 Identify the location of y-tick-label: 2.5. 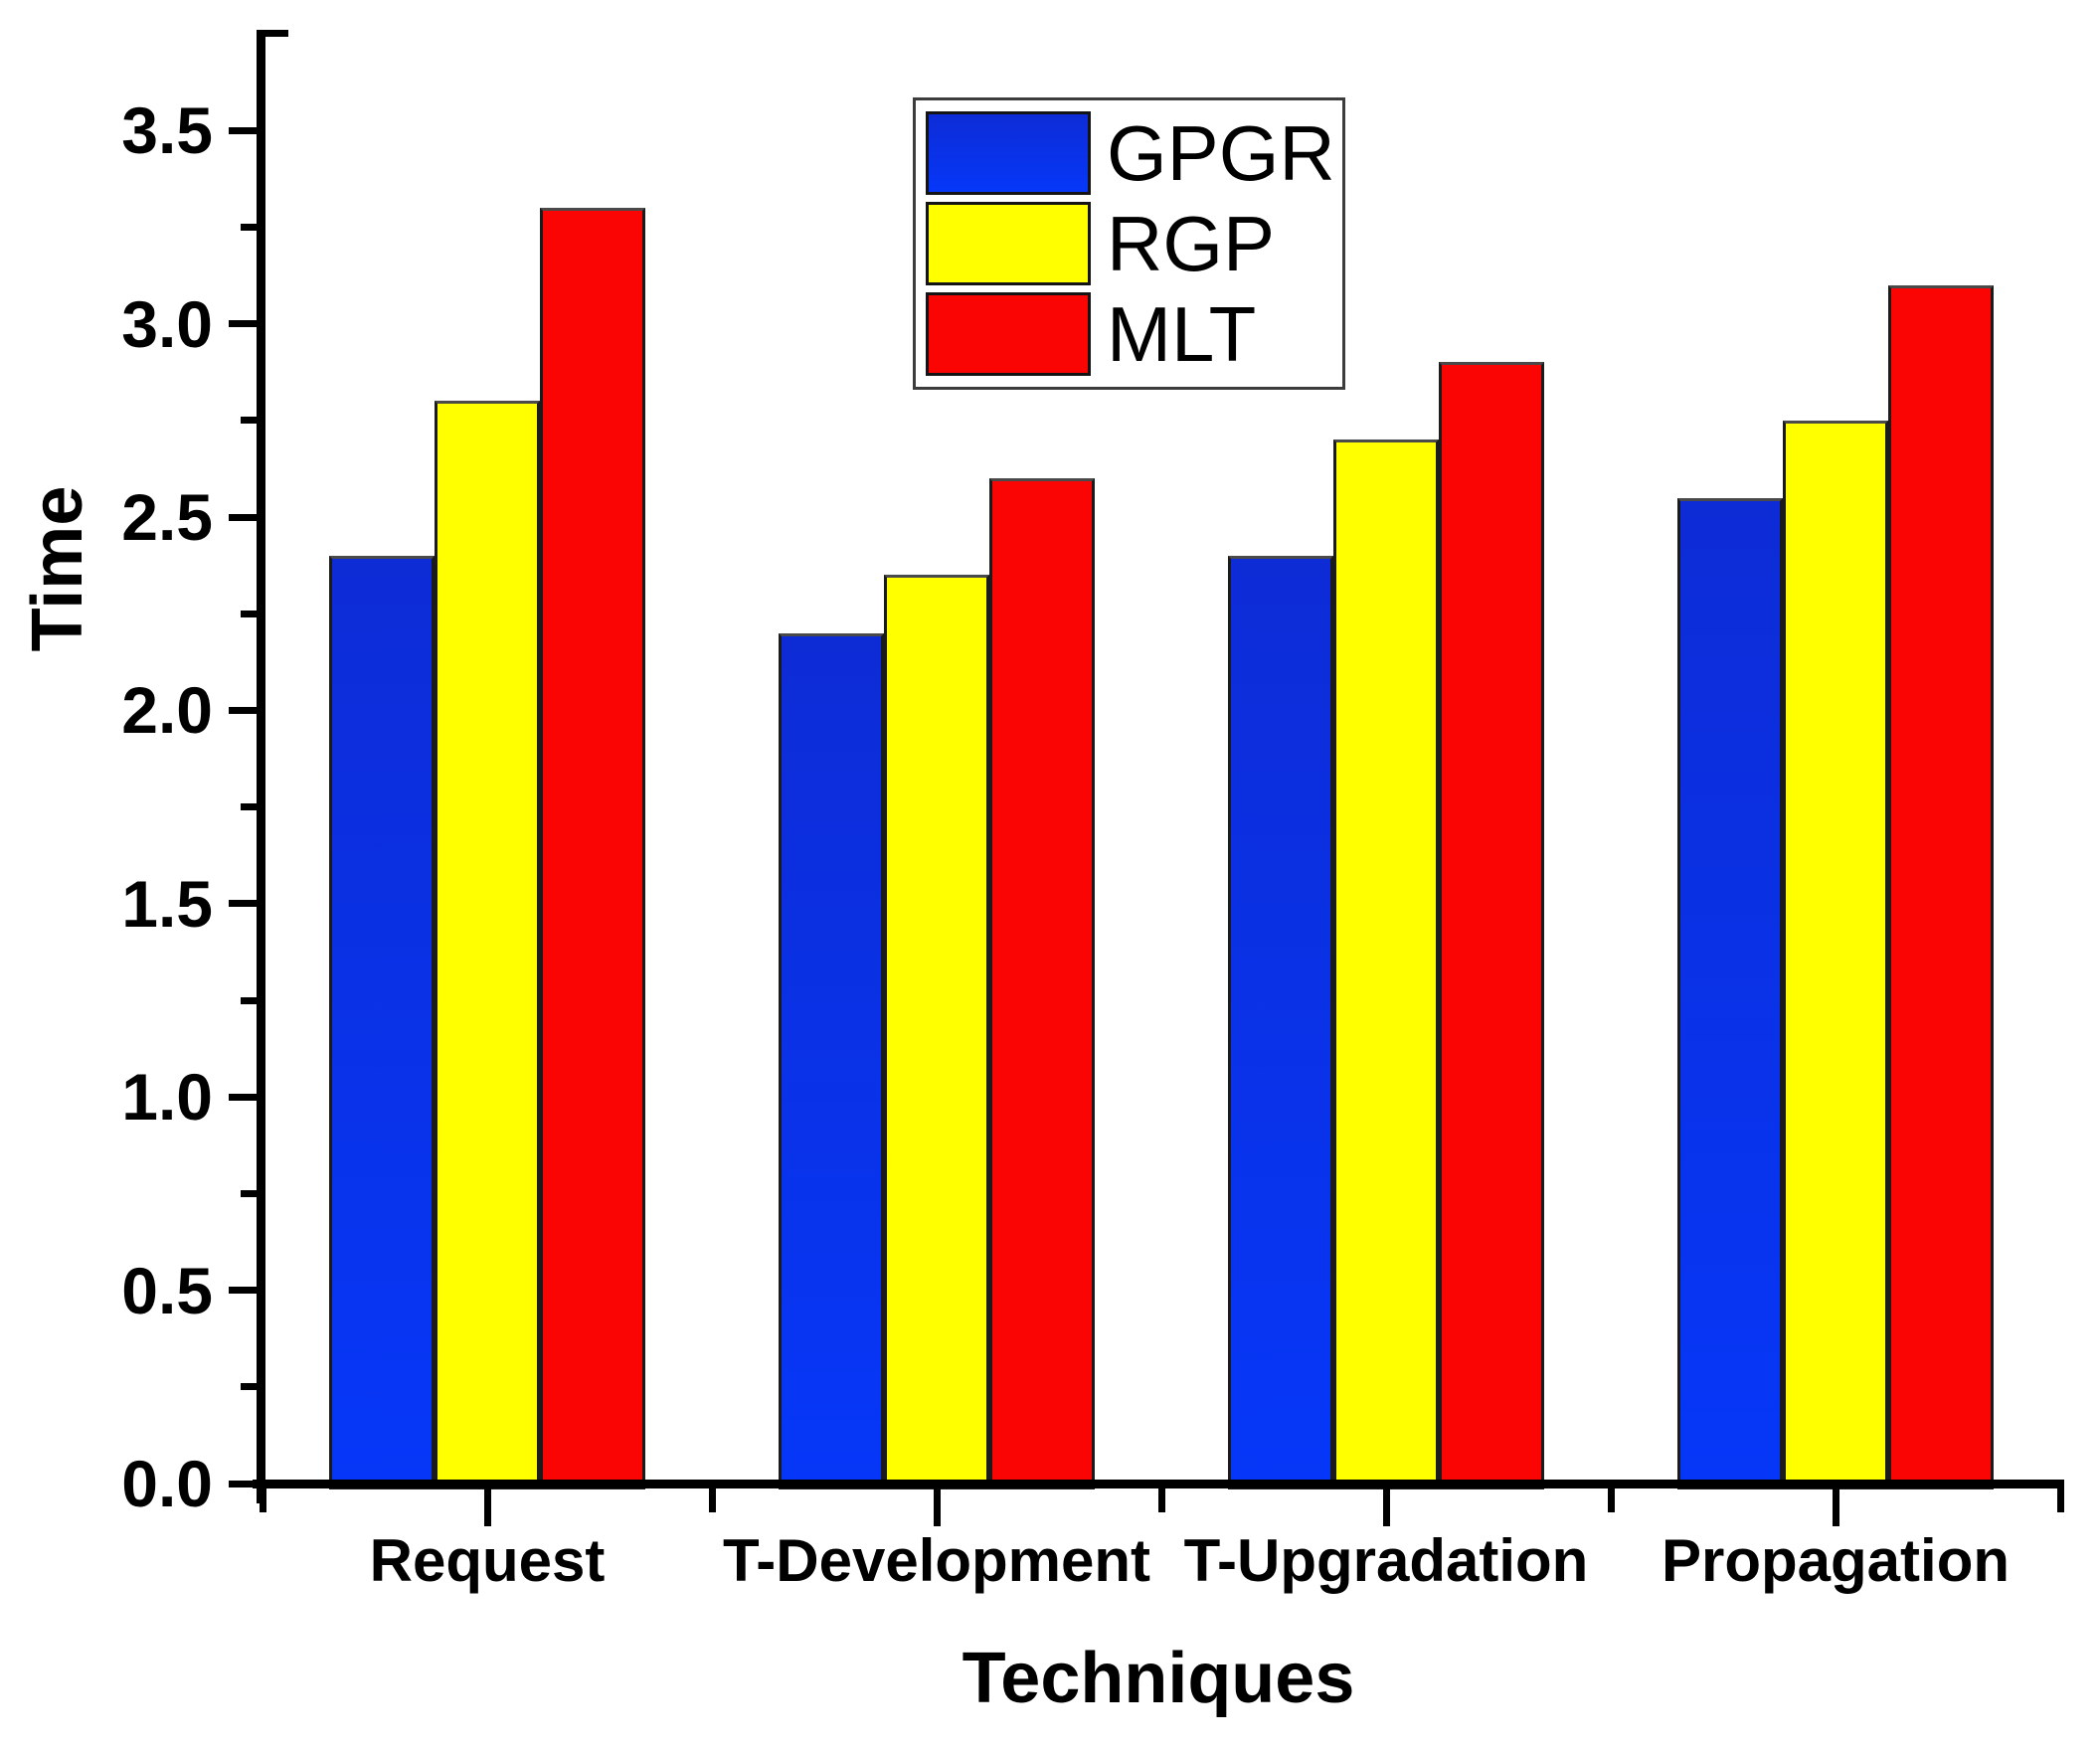
(167, 517).